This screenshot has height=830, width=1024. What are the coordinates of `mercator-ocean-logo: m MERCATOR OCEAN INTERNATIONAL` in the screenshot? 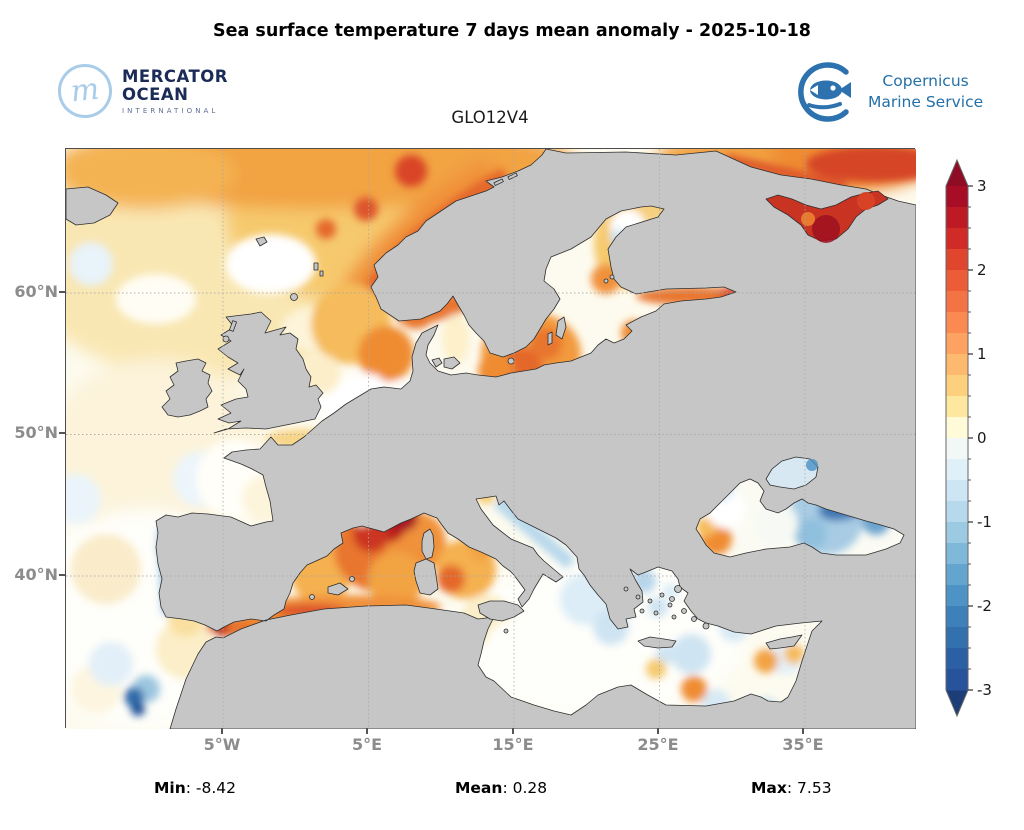 It's located at (141, 91).